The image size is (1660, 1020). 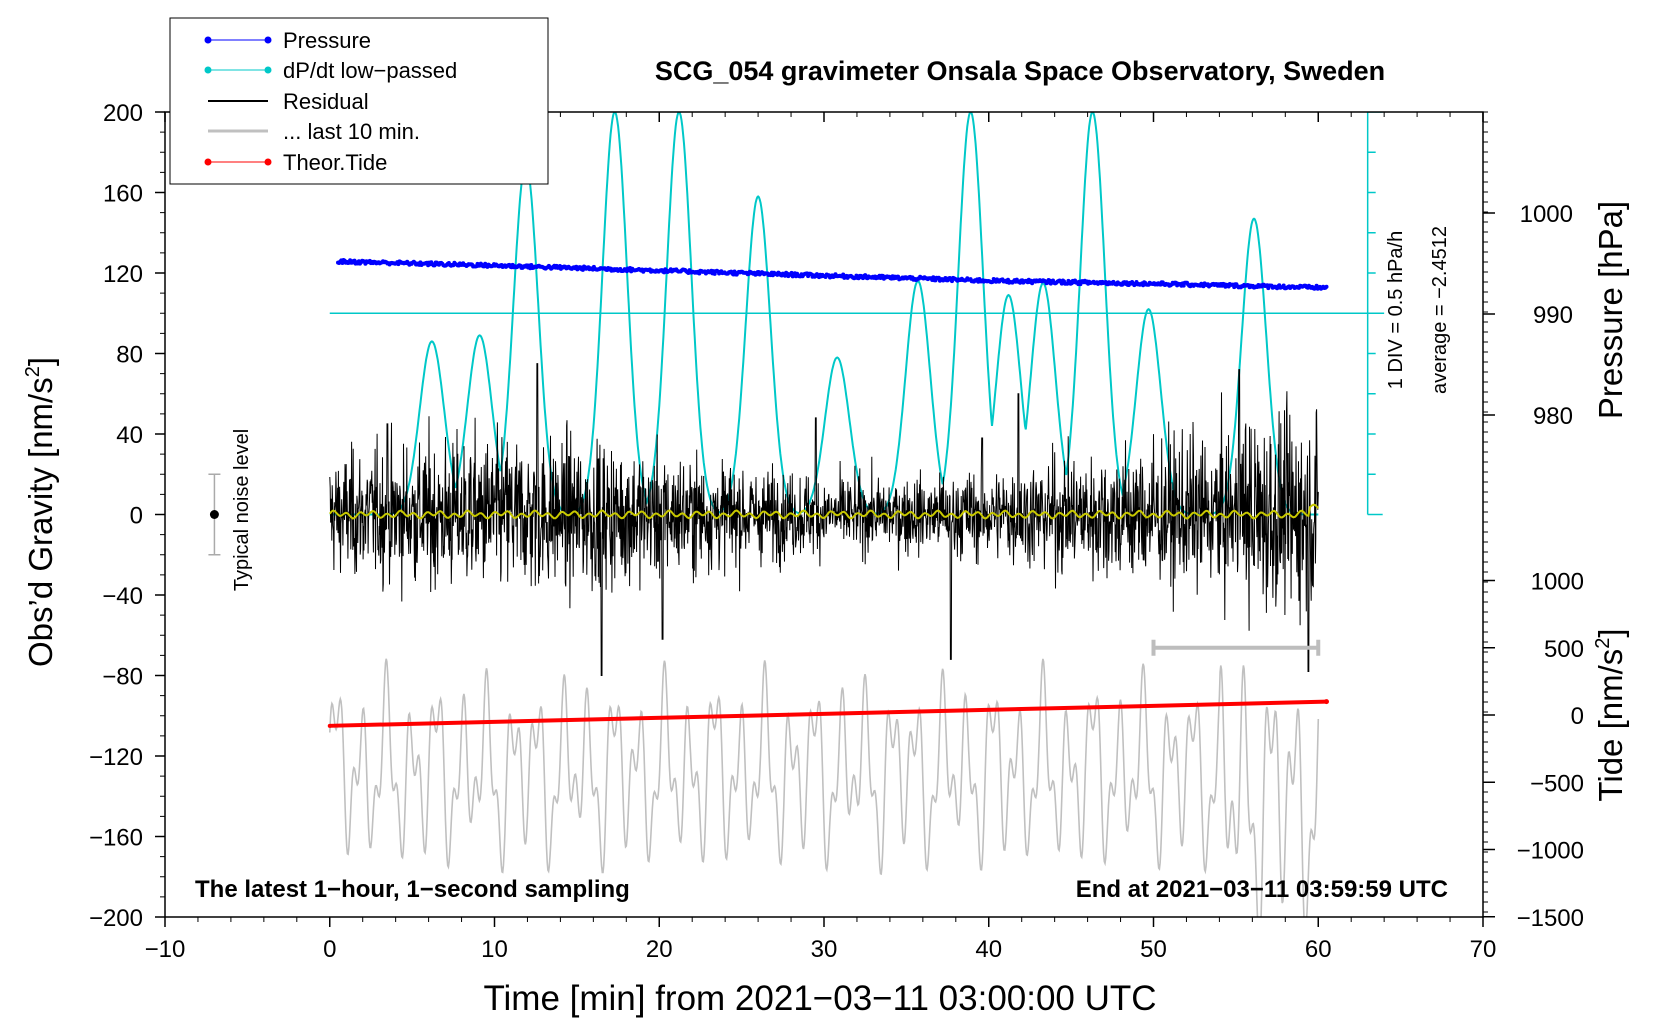 I want to click on legend-label: Pressure, so click(x=327, y=40).